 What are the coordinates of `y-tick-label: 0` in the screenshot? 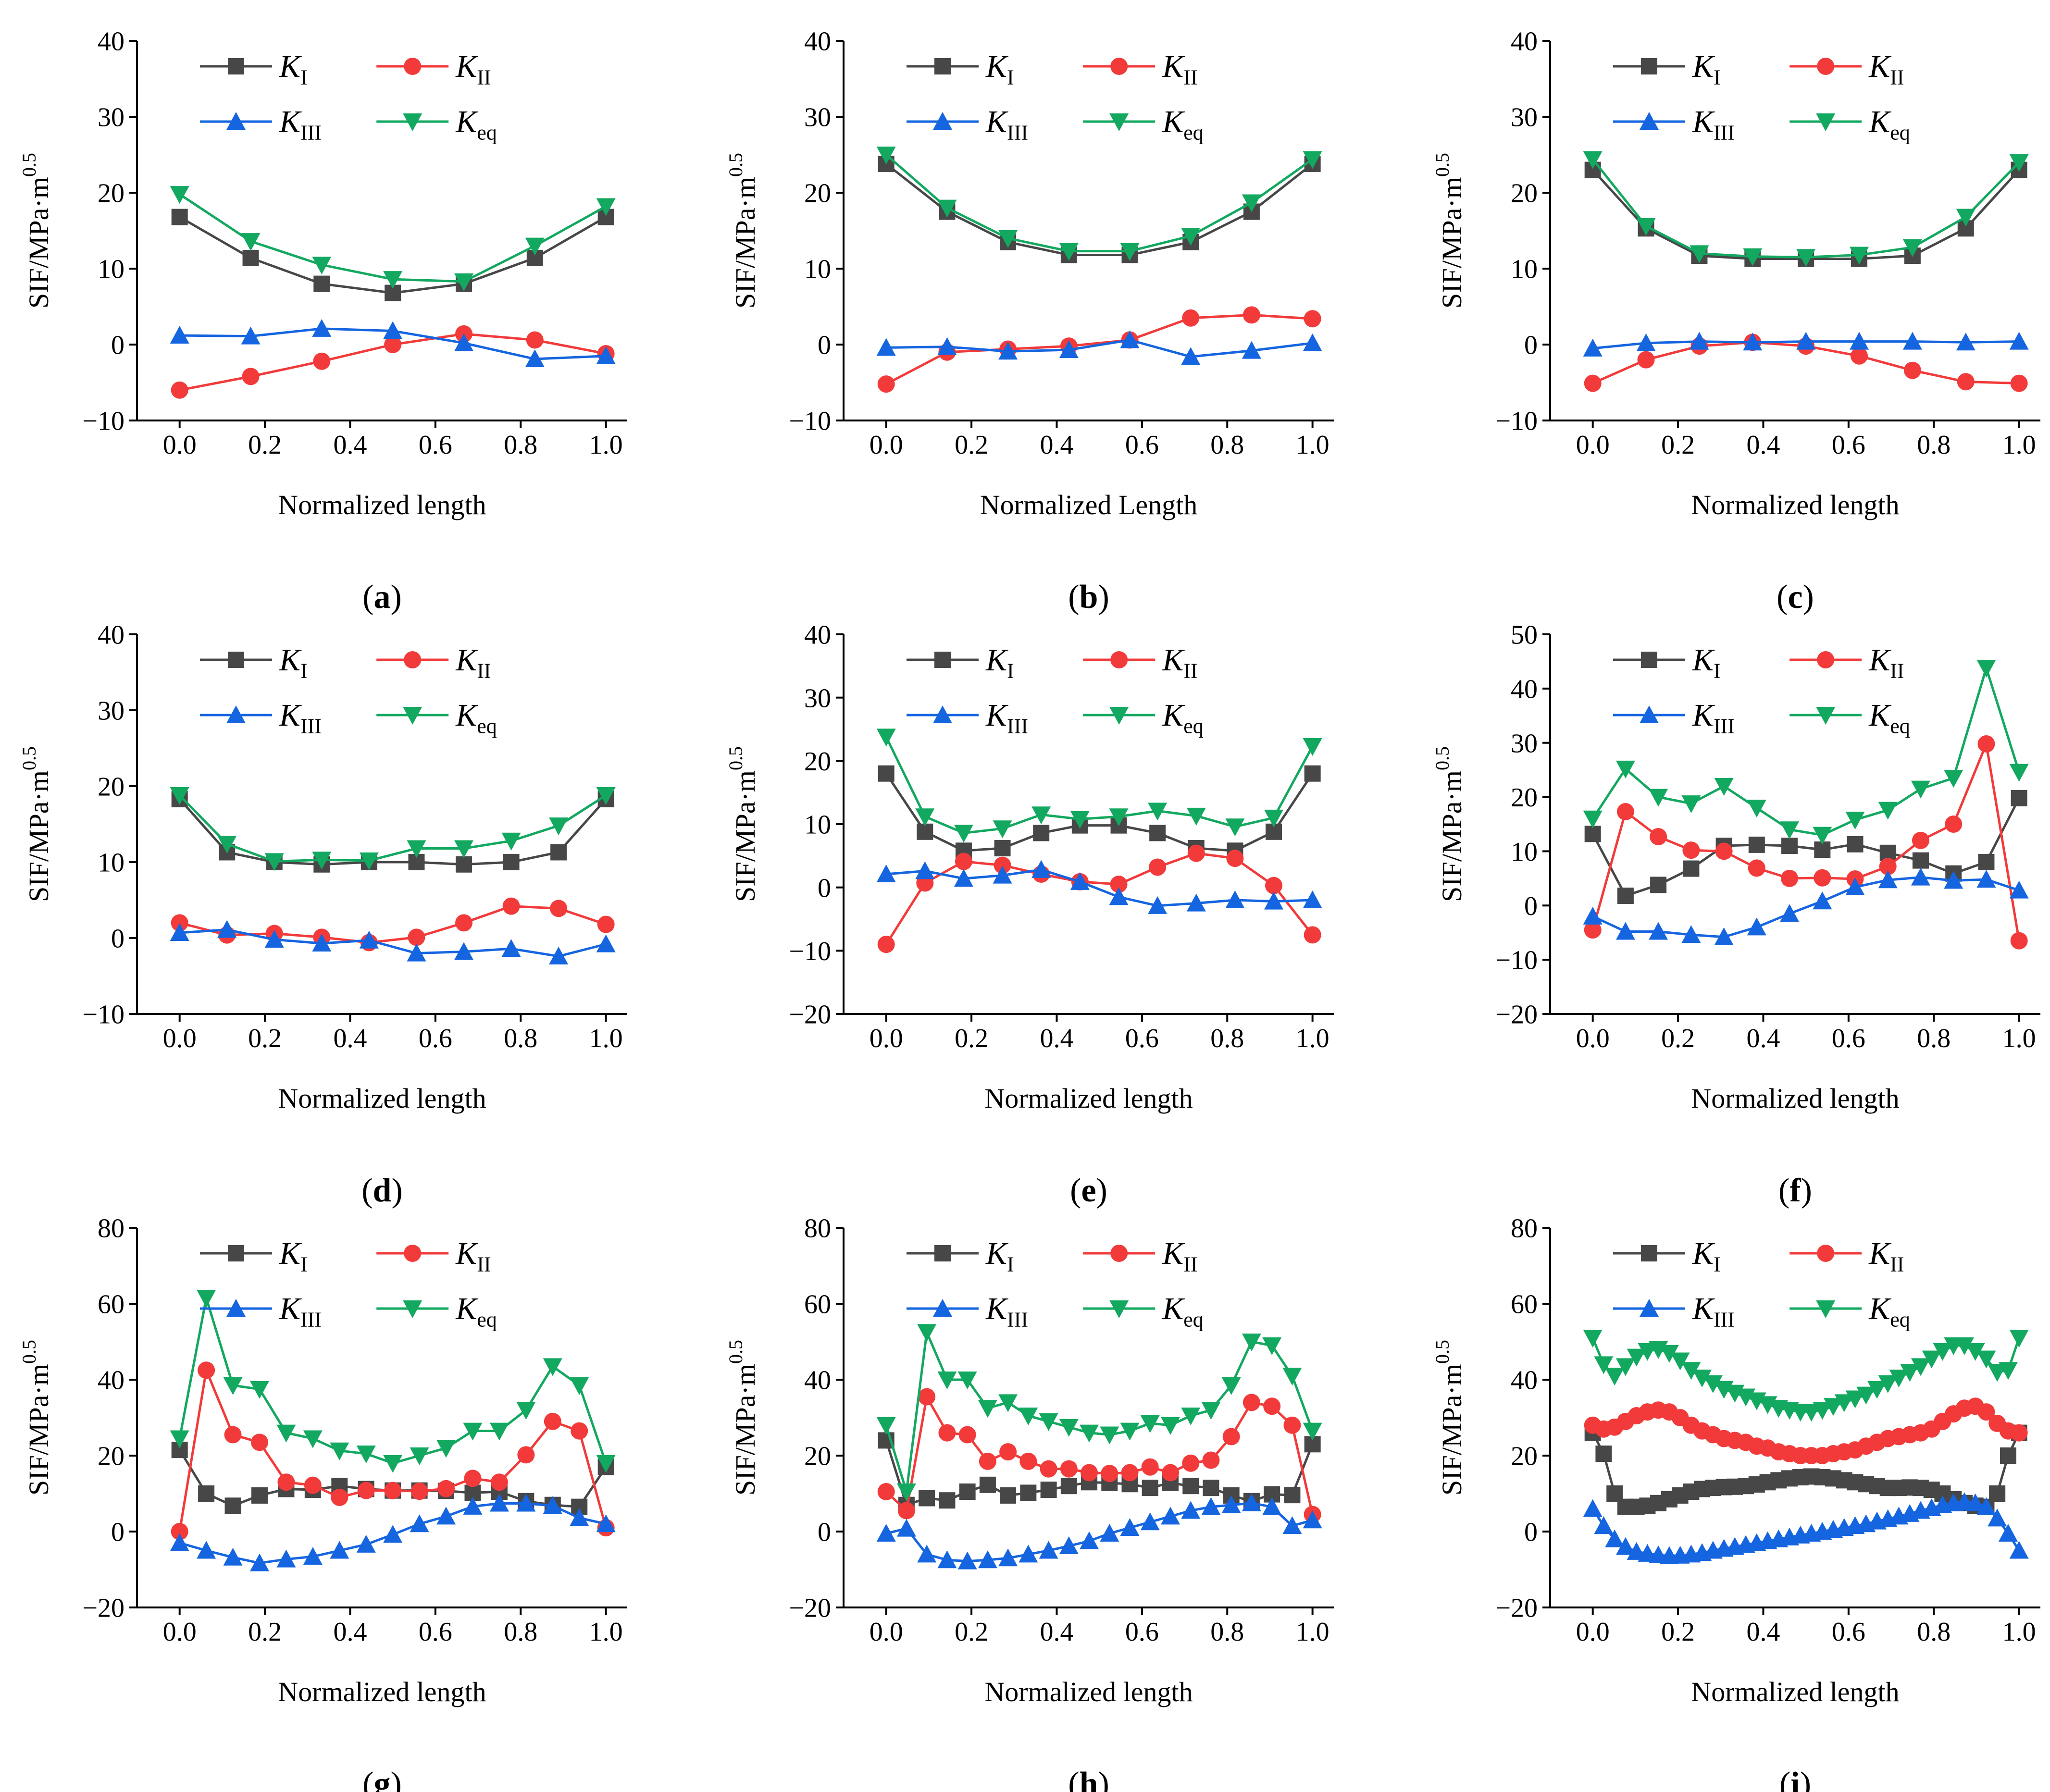 It's located at (825, 345).